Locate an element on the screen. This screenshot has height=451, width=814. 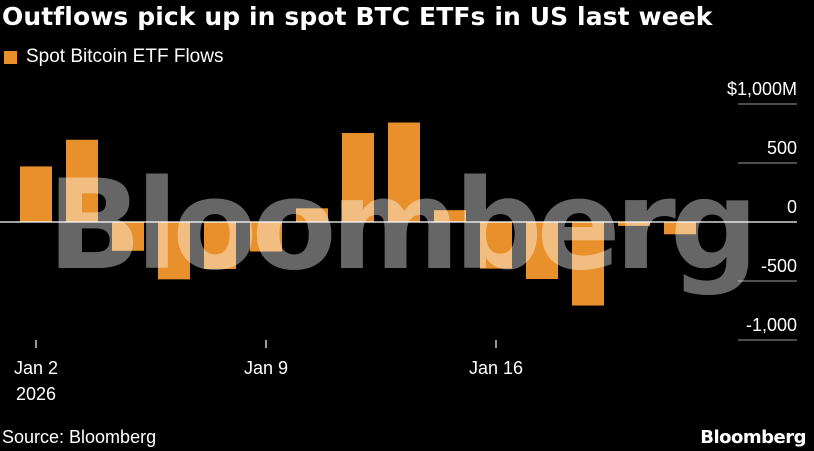
legend: Spot Bitcoin ETF Flows is located at coordinates (113, 57).